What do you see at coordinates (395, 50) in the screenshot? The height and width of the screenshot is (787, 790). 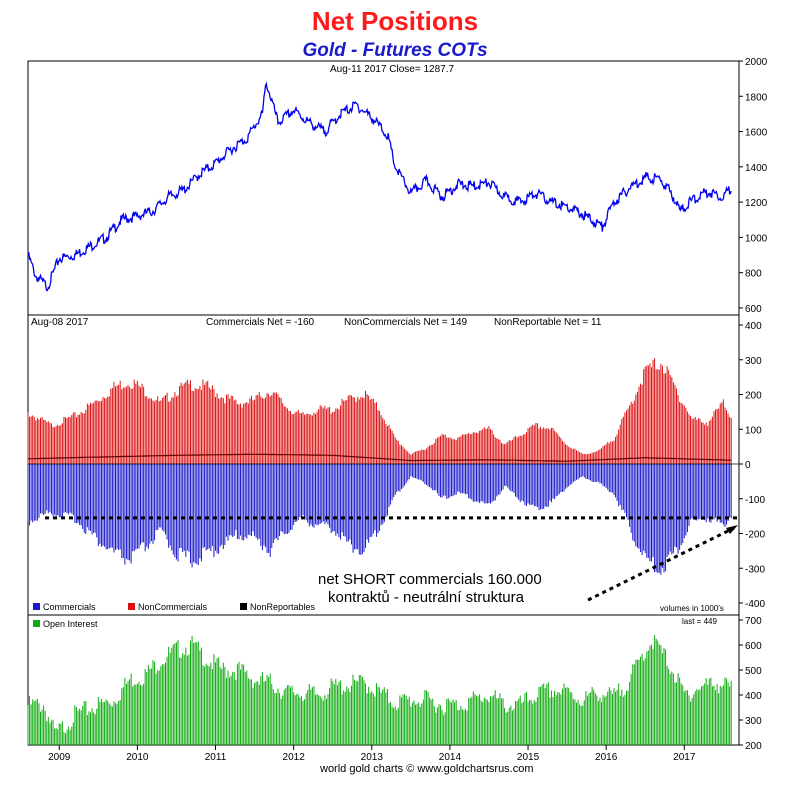 I see `chart-subtitle: Gold - Futures COTs` at bounding box center [395, 50].